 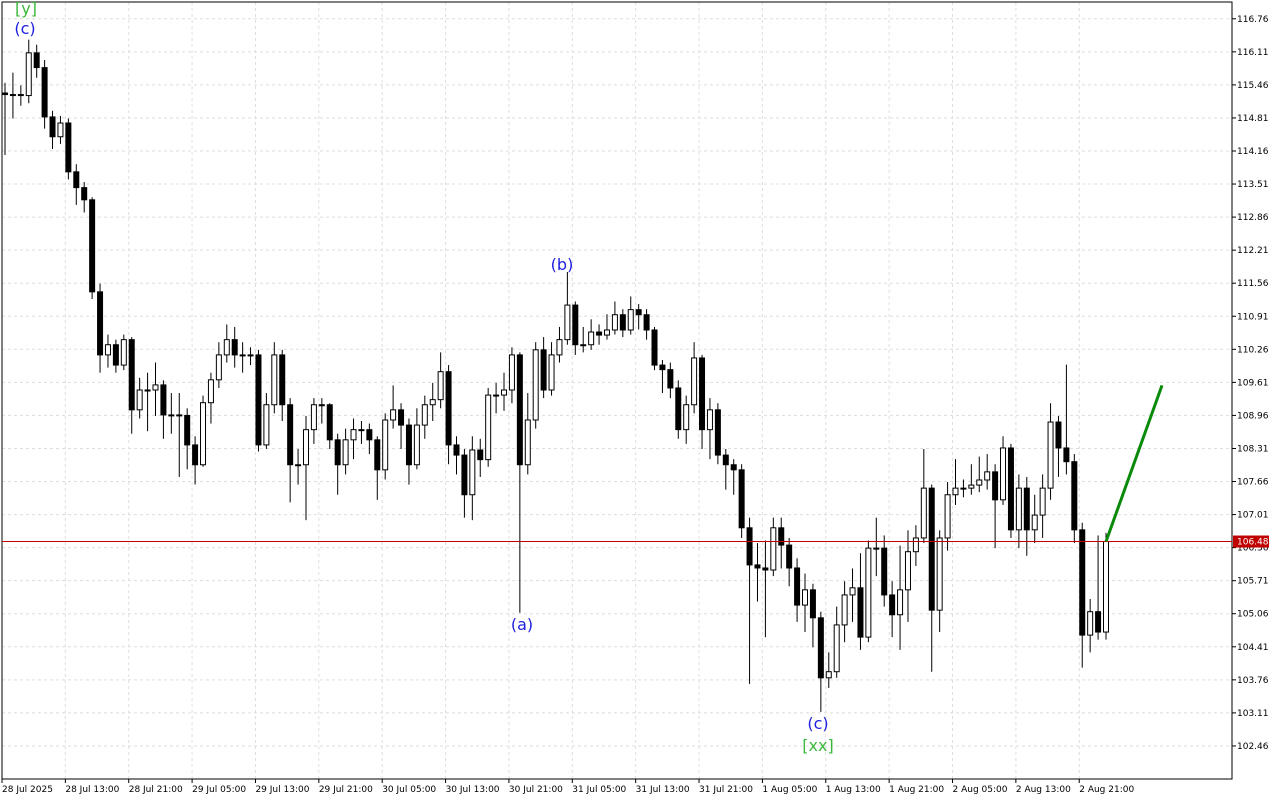 I want to click on x-tick-label: 1 Aug 05:00, so click(x=789, y=790).